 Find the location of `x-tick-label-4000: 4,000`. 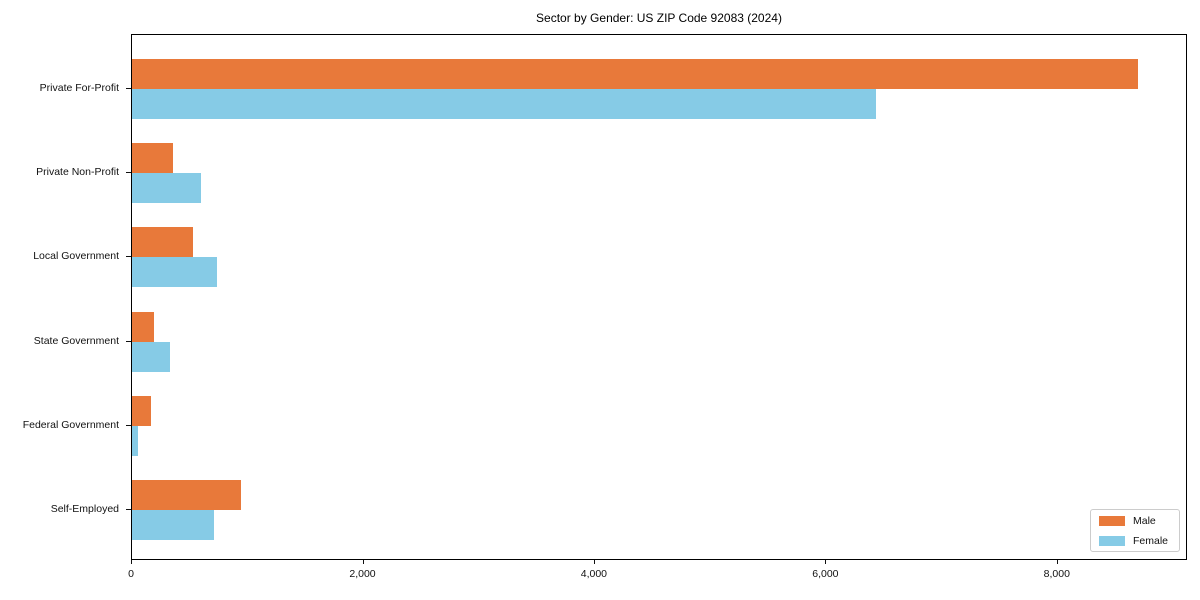

x-tick-label-4000: 4,000 is located at coordinates (594, 574).